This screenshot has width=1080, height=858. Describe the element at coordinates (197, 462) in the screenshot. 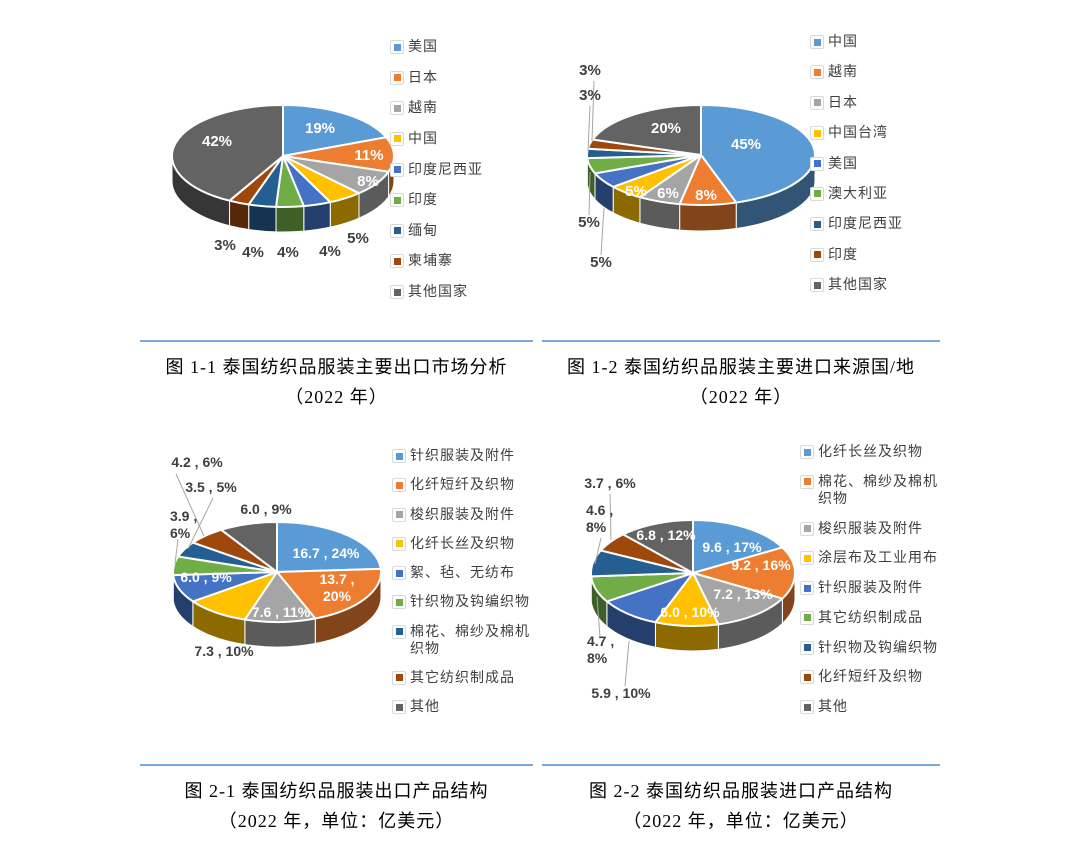

I see `slice-label: 4.2 , 6%` at that location.